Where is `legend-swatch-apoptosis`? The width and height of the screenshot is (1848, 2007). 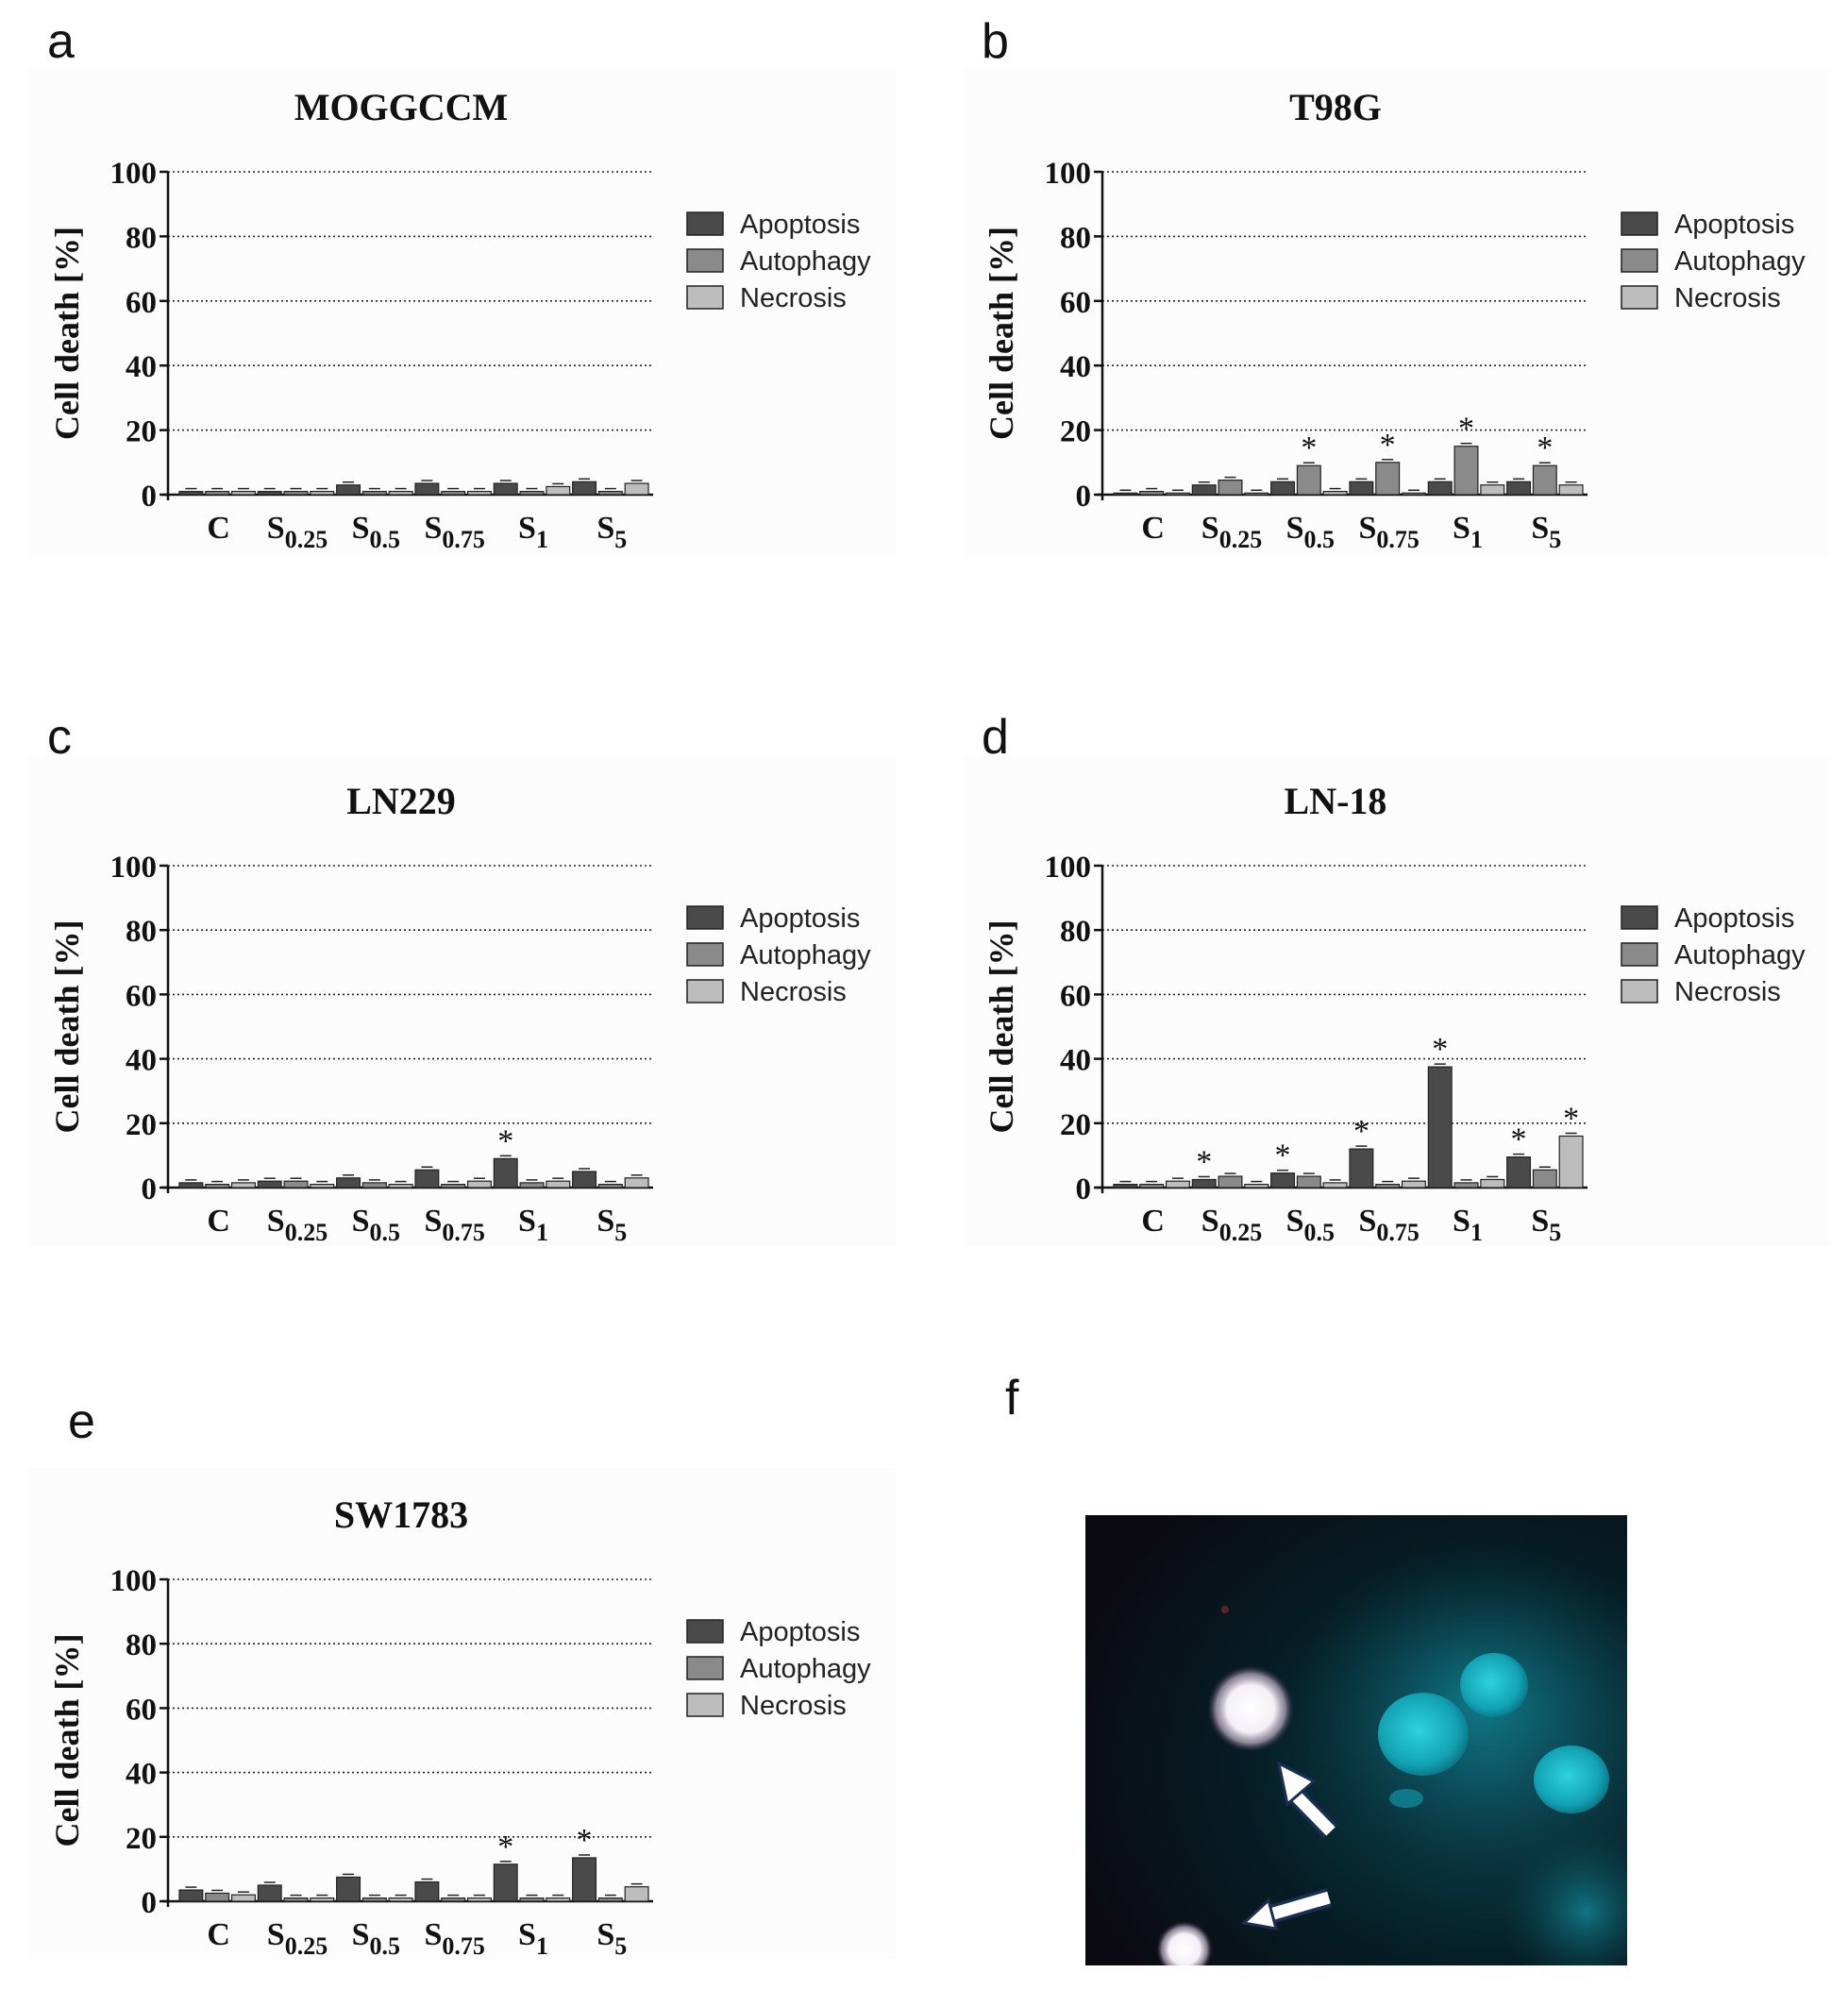
legend-swatch-apoptosis is located at coordinates (1639, 917).